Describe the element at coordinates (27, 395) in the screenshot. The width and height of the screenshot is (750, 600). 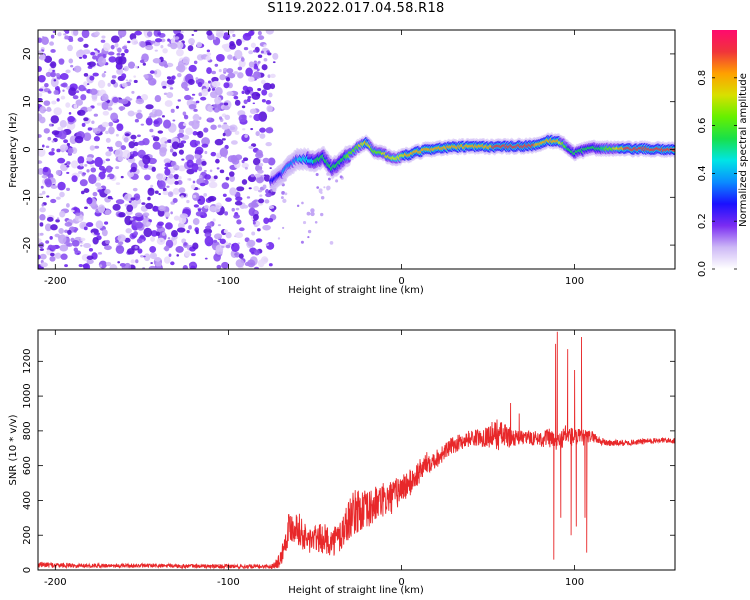
I see `y-tick-label: 1000` at that location.